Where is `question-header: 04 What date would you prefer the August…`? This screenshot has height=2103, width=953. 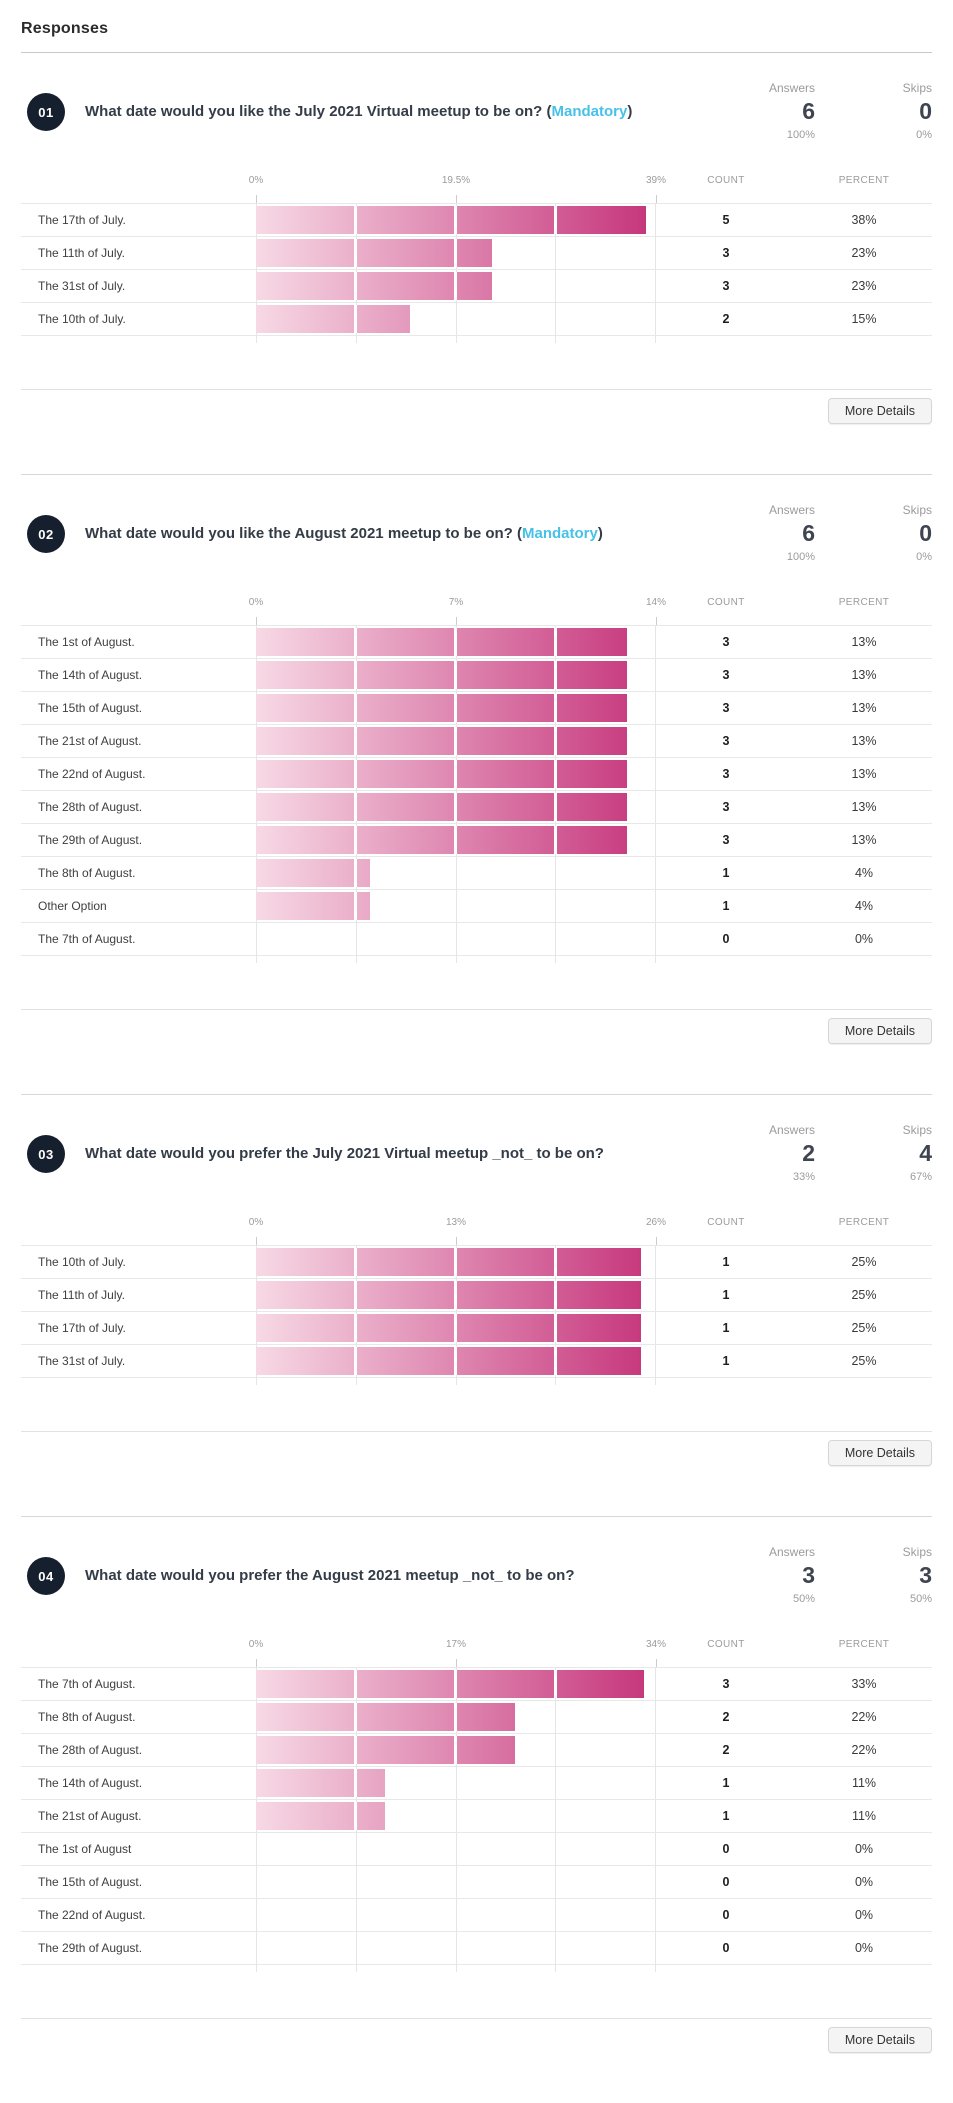
question-header: 04 What date would you prefer the August… is located at coordinates (476, 1576).